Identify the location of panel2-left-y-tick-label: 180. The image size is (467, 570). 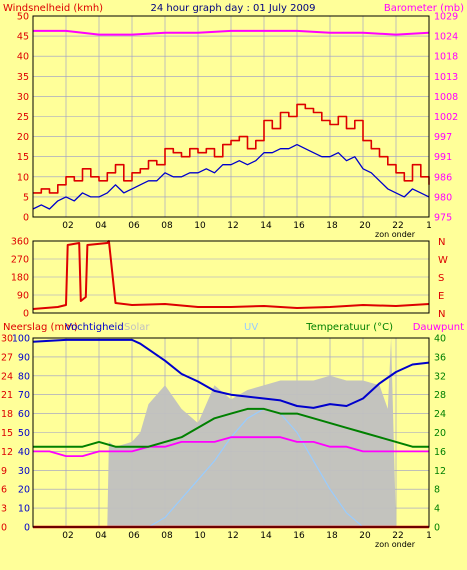
(20, 278).